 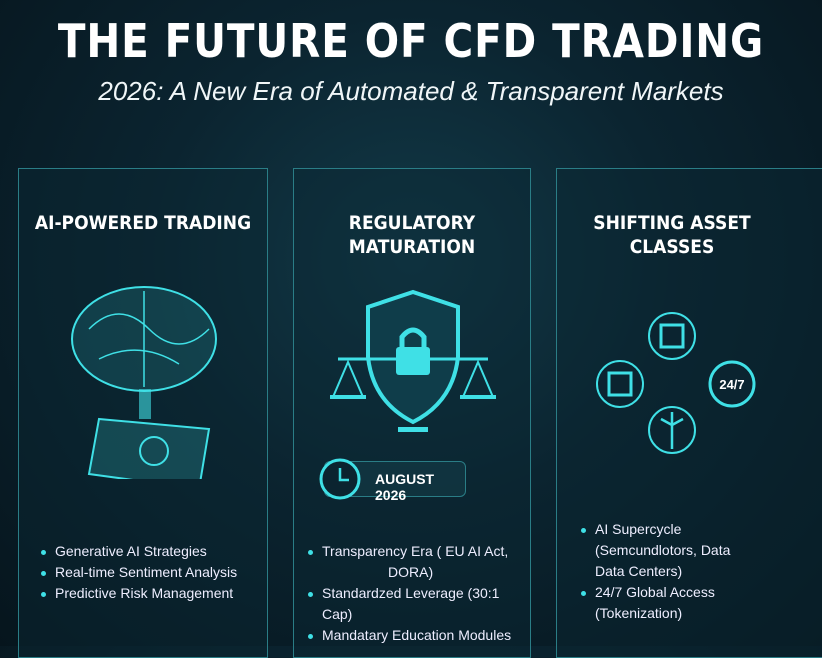 I want to click on panel-title: SHIFTING ASSET CLASSES, so click(x=672, y=235).